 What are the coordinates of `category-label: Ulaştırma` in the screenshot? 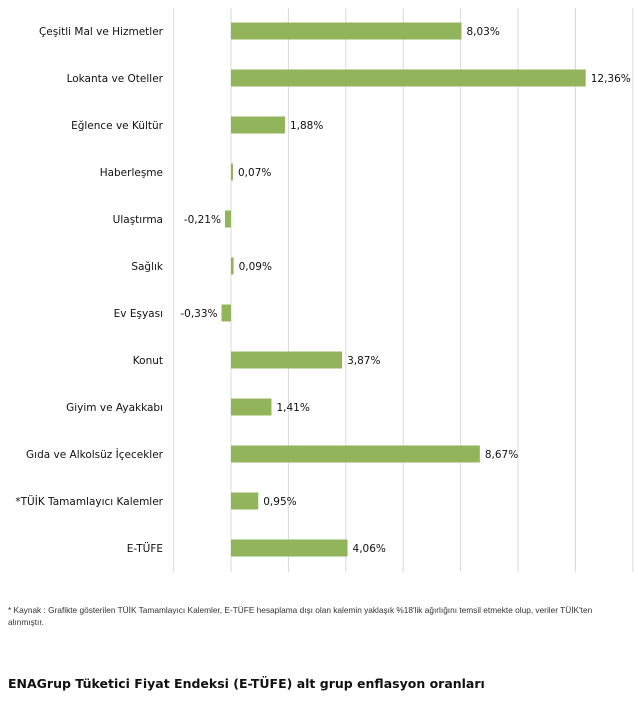 It's located at (138, 220).